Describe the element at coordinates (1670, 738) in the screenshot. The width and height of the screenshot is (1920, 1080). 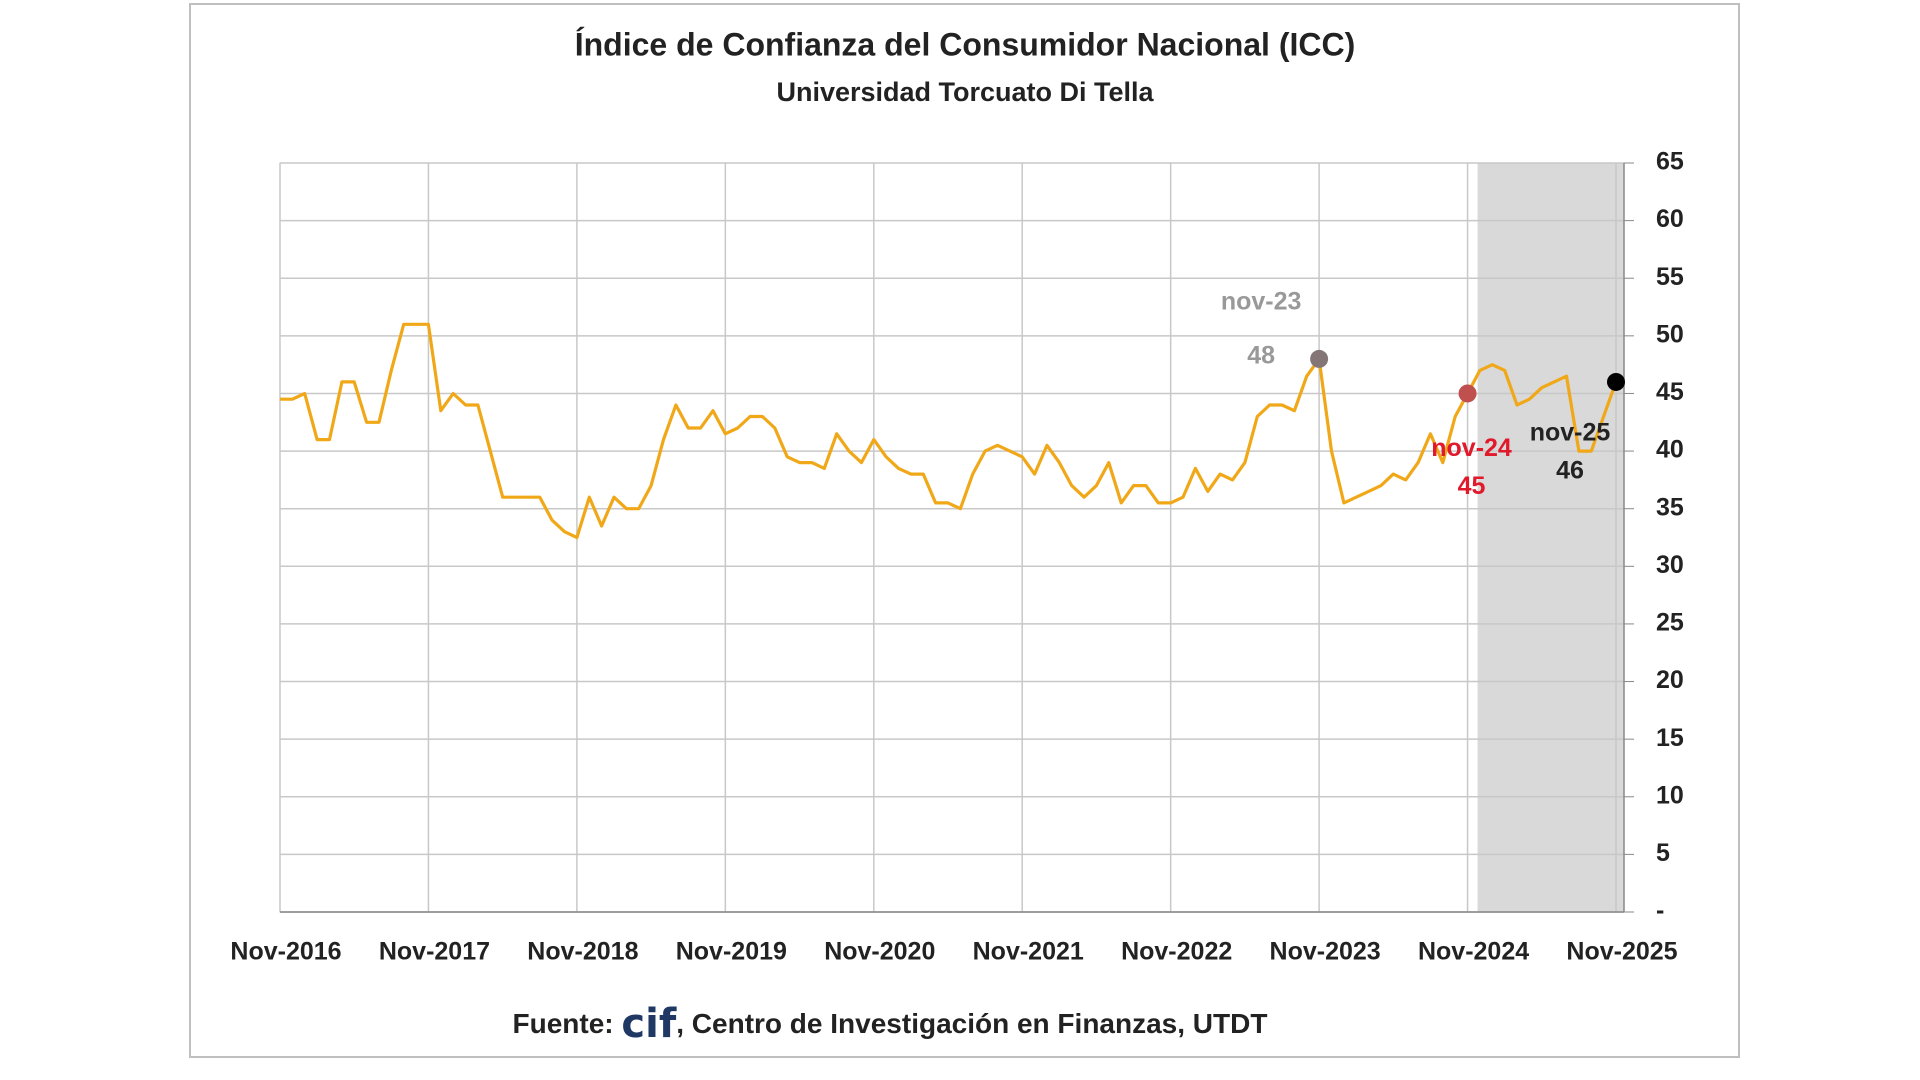
I see `y-tick-label: 15` at that location.